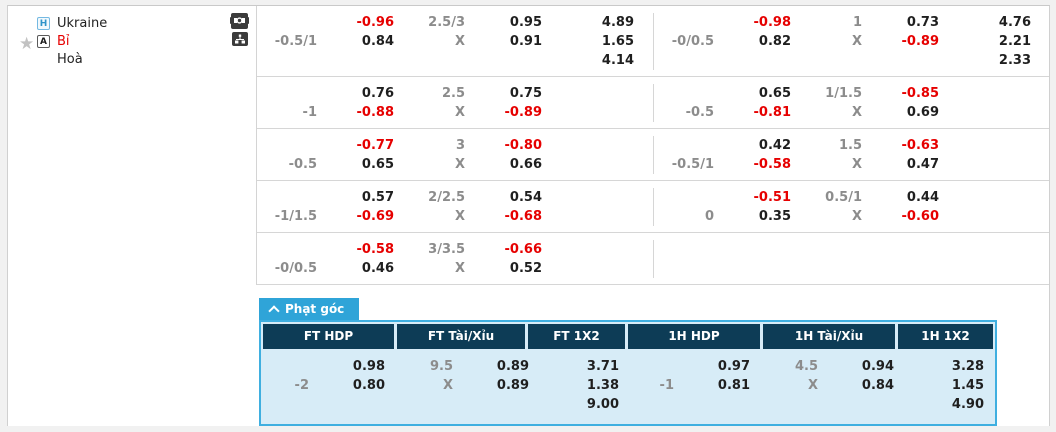 The height and width of the screenshot is (432, 1056). What do you see at coordinates (617, 22) in the screenshot?
I see `odds-value: 4.89` at bounding box center [617, 22].